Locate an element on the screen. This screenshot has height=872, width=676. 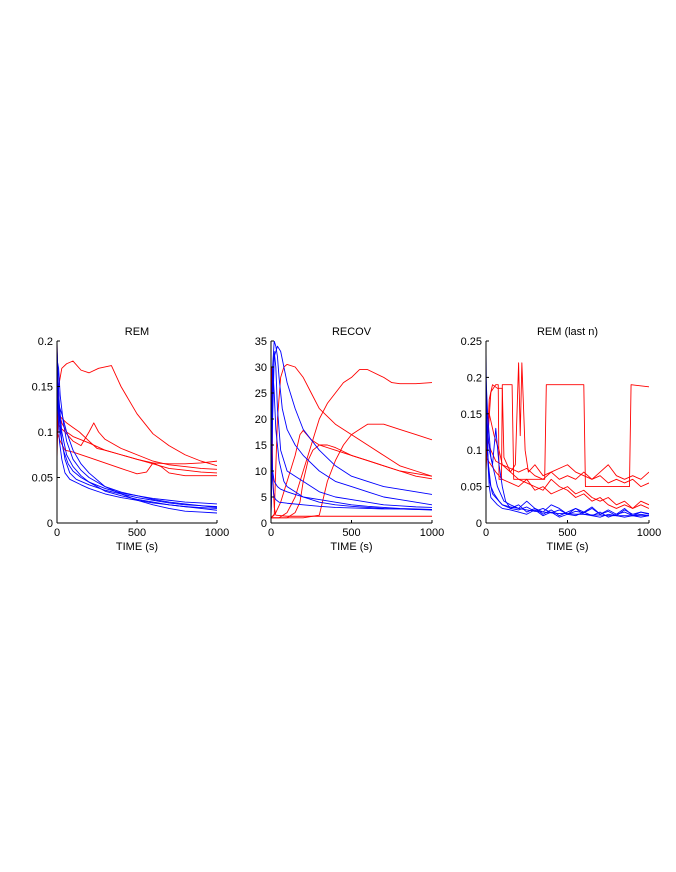
chart-1: REM 0 0.05 0.1 0.15 0.2 0 500 1000 TIME (s) is located at coordinates (131, 439).